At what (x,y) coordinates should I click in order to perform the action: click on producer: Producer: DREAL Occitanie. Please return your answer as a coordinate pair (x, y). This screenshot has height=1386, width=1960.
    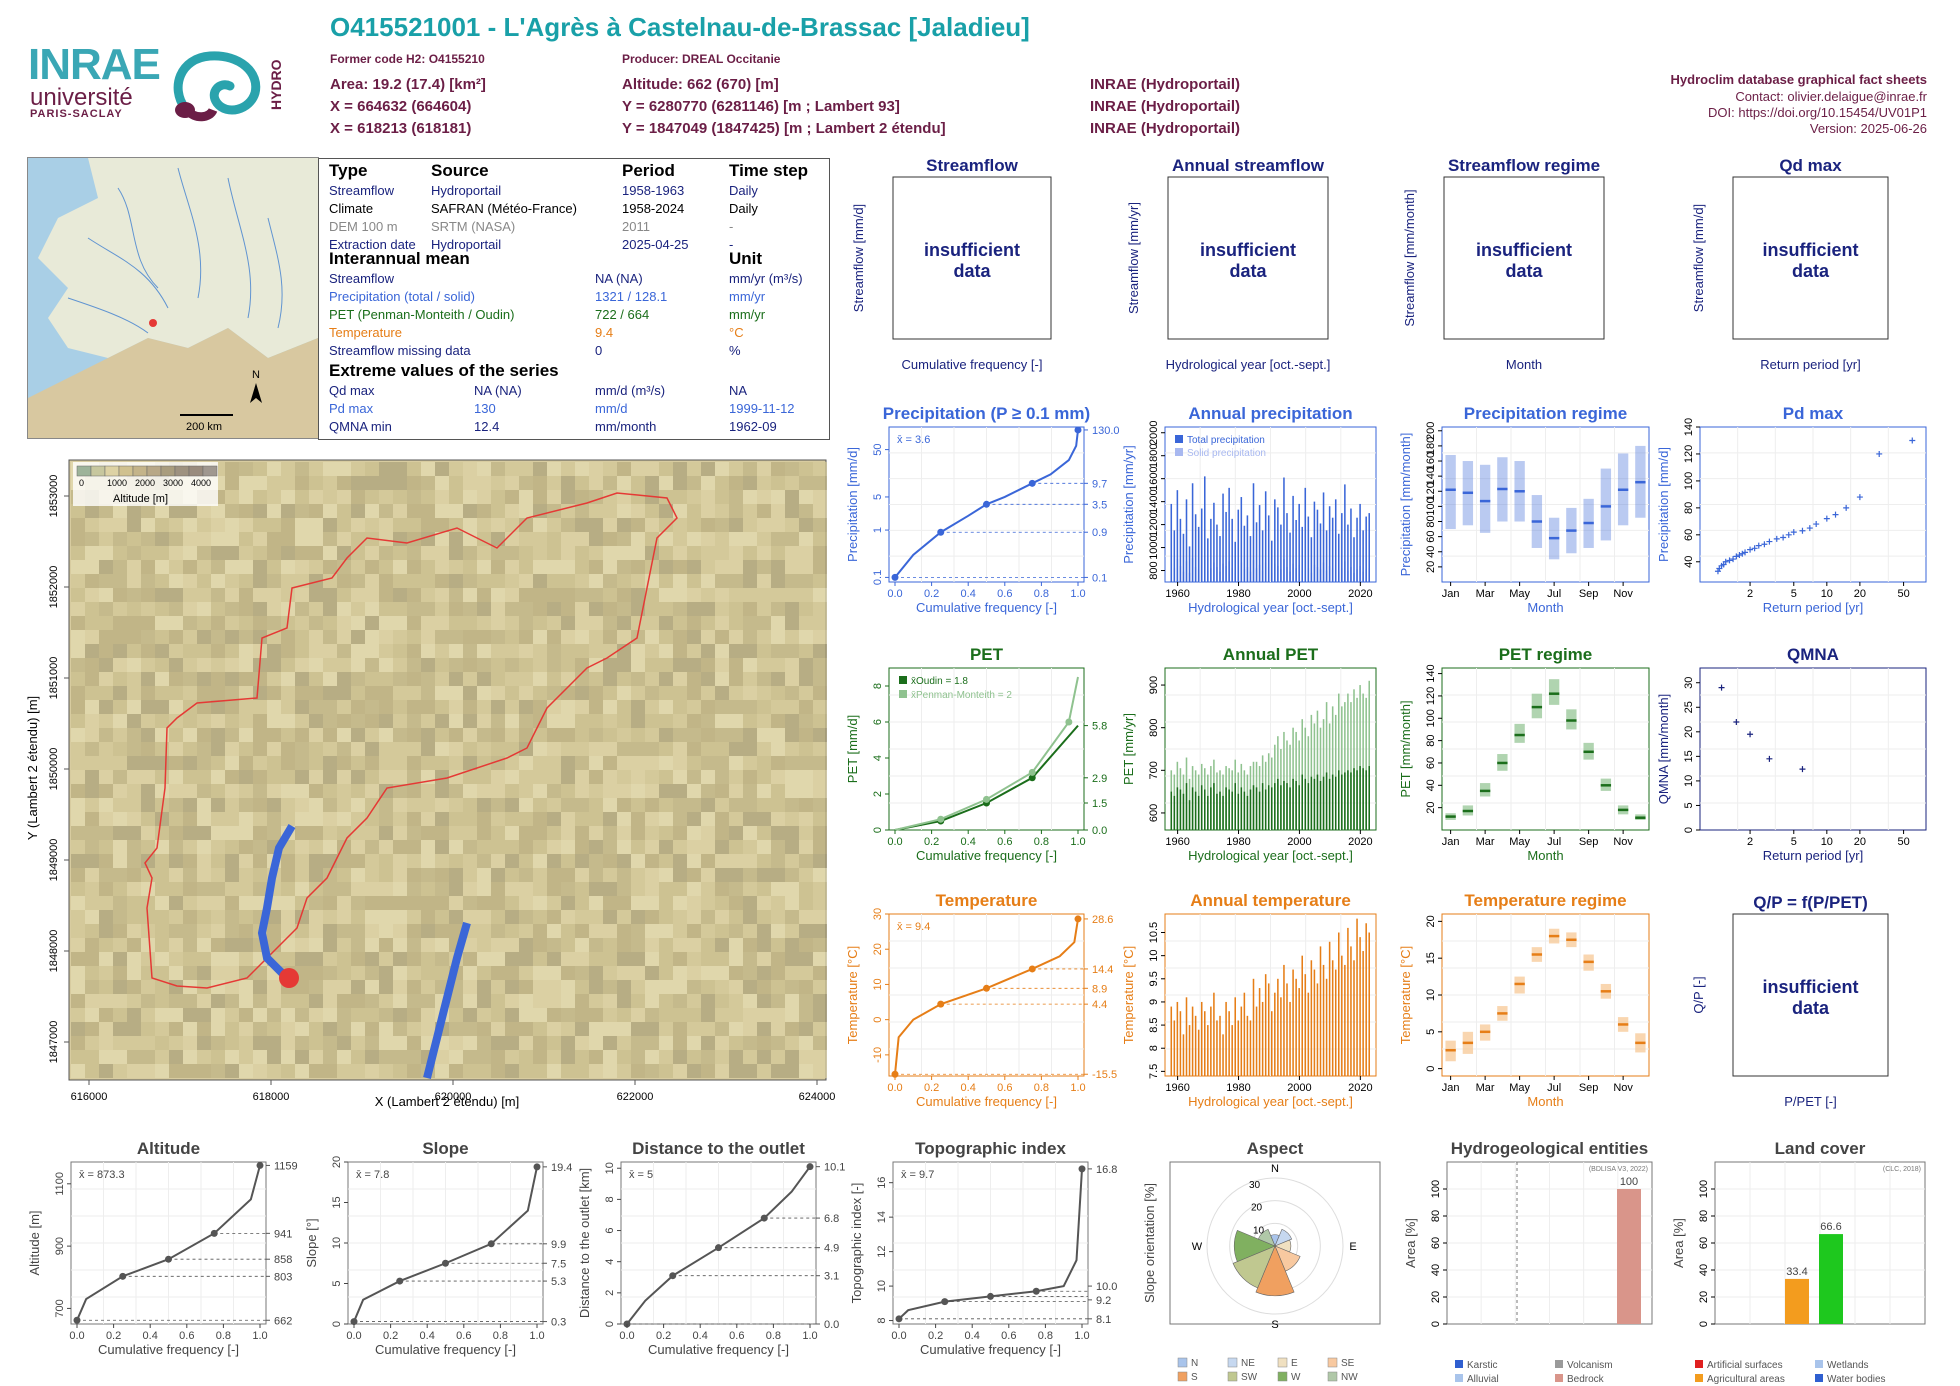
    Looking at the image, I should click on (701, 59).